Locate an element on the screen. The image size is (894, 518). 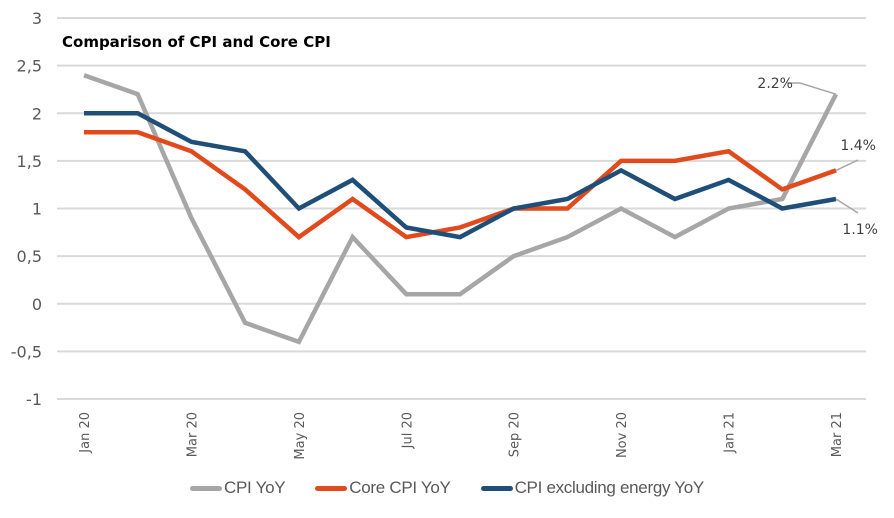
legend-item: CPI excluding energy YoY is located at coordinates (592, 488).